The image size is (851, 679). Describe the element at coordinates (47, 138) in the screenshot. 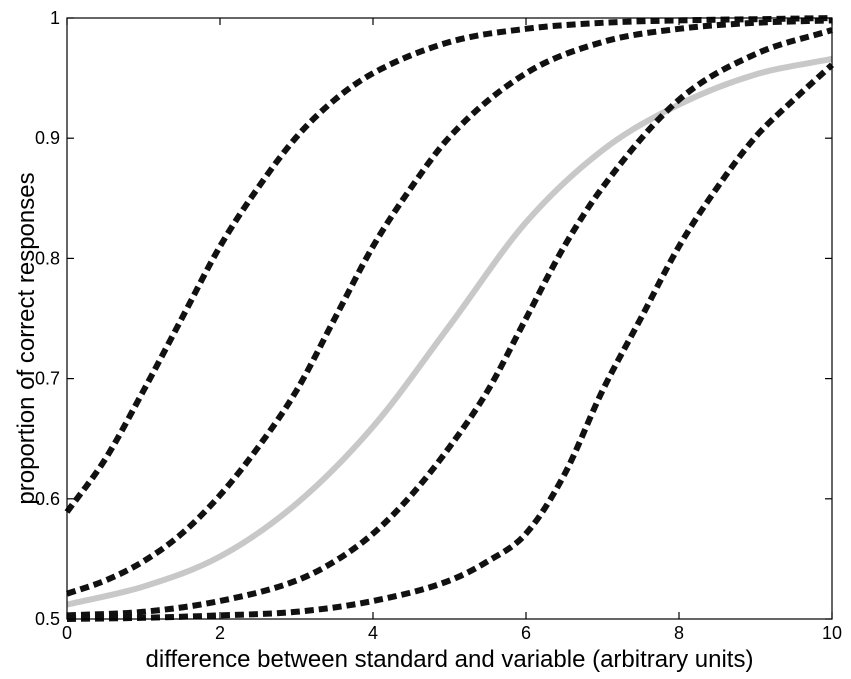

I see `y-tick-label: 0.9` at that location.